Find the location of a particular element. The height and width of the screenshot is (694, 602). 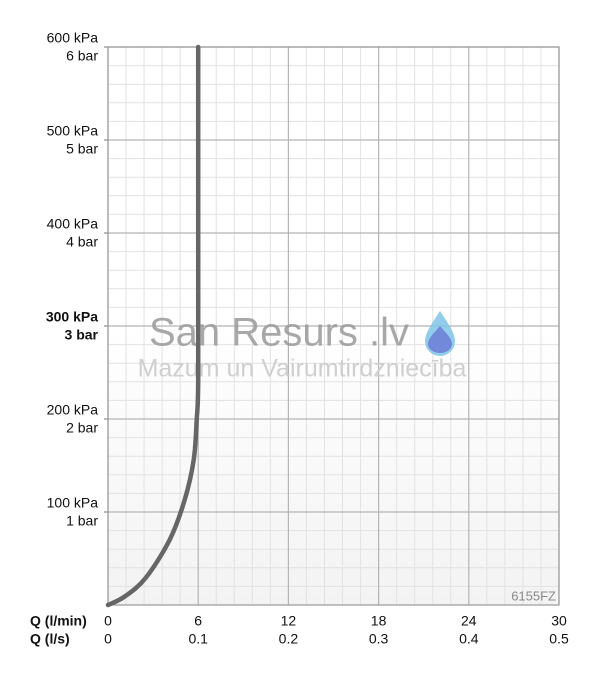

watermark-brand: San Resurs .lv is located at coordinates (279, 333).